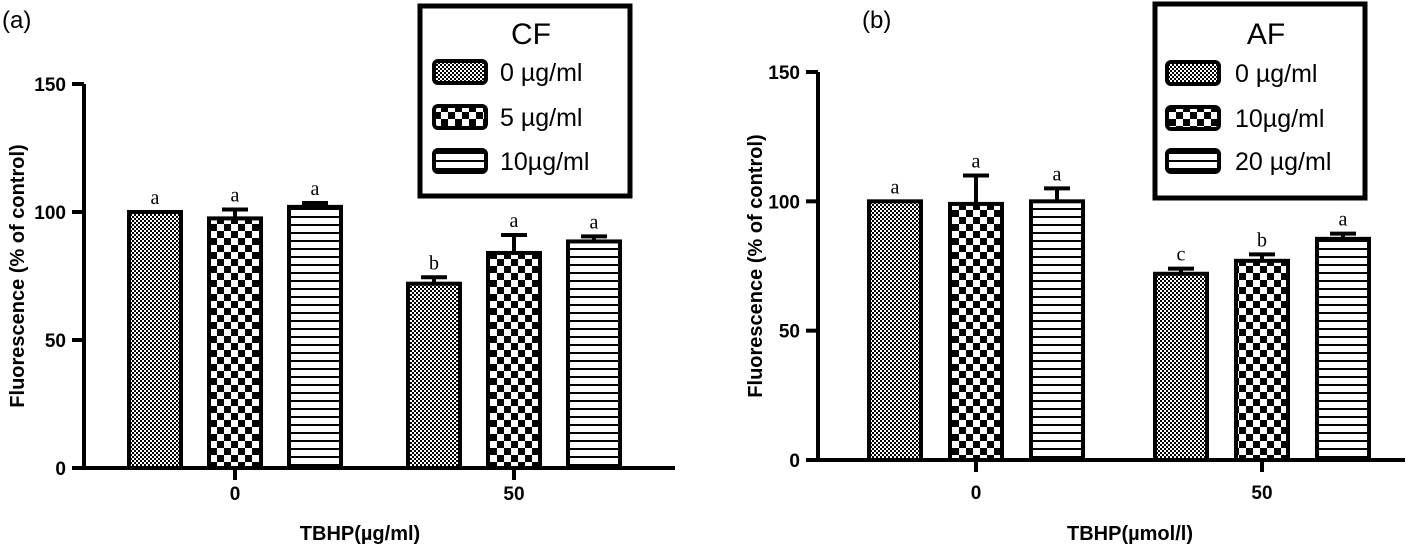 Image resolution: width=1418 pixels, height=551 pixels. What do you see at coordinates (16, 20) in the screenshot?
I see `panel-label: (a)` at bounding box center [16, 20].